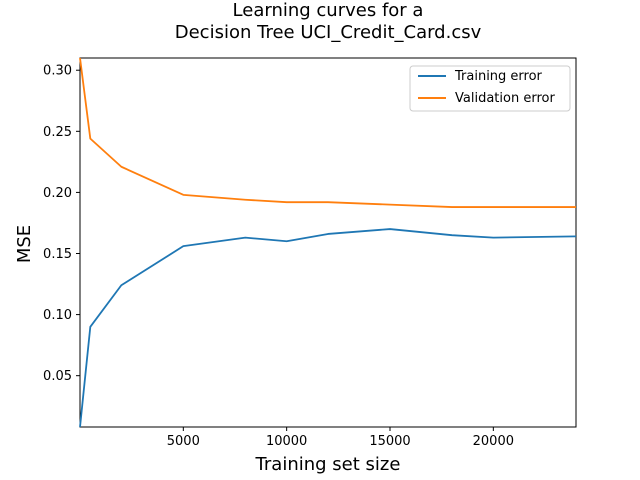 This screenshot has height=480, width=640. I want to click on legend-box, so click(490, 88).